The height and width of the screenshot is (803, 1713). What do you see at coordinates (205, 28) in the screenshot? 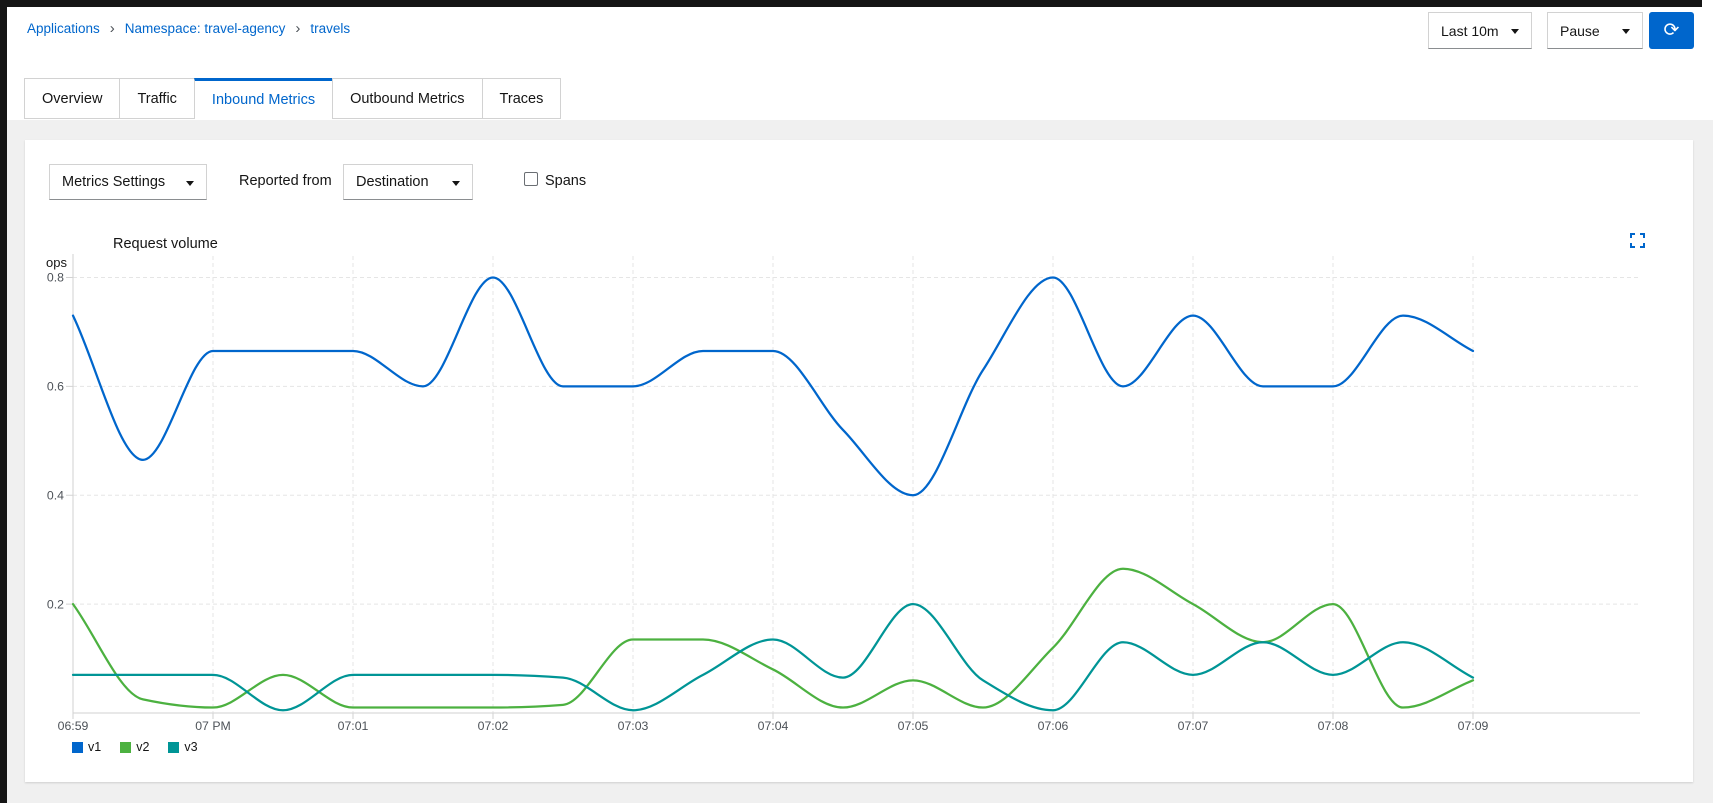
I see `breadcrumb-link-namespace: Namespace: travel-agency` at bounding box center [205, 28].